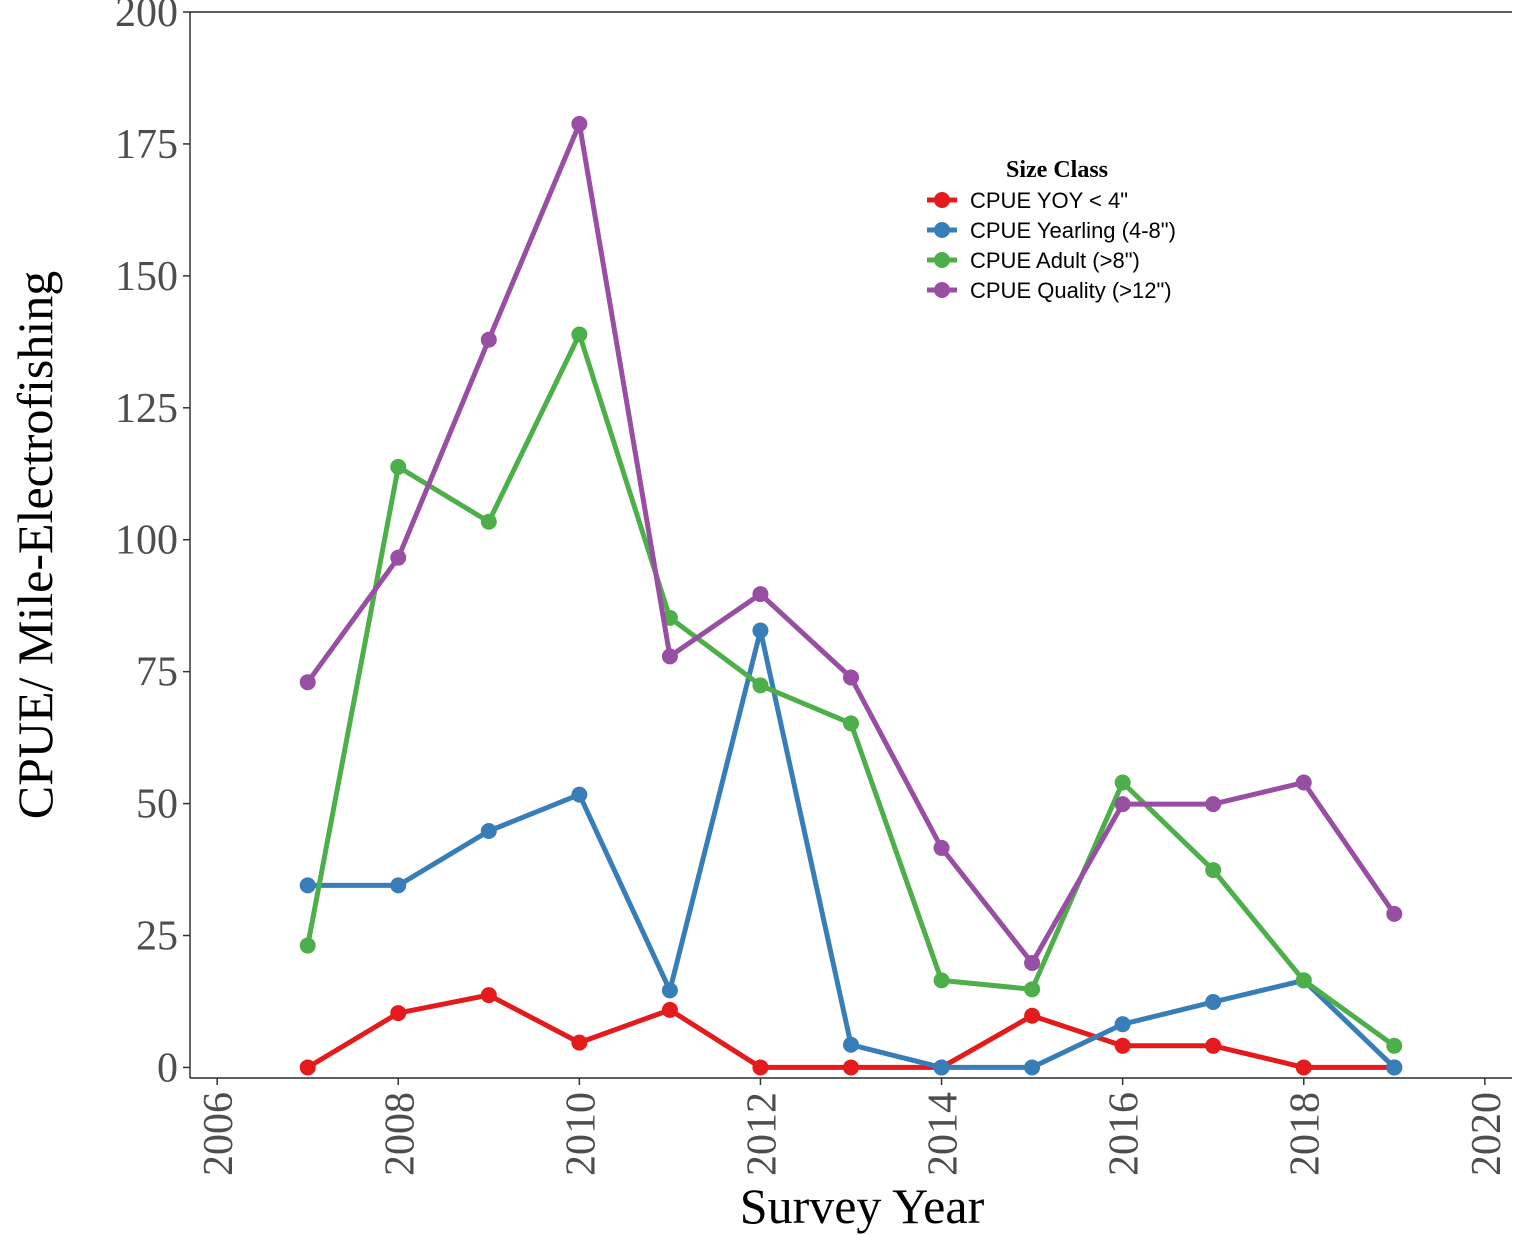  What do you see at coordinates (762, 1134) in the screenshot?
I see `x-tick-label: 2012` at bounding box center [762, 1134].